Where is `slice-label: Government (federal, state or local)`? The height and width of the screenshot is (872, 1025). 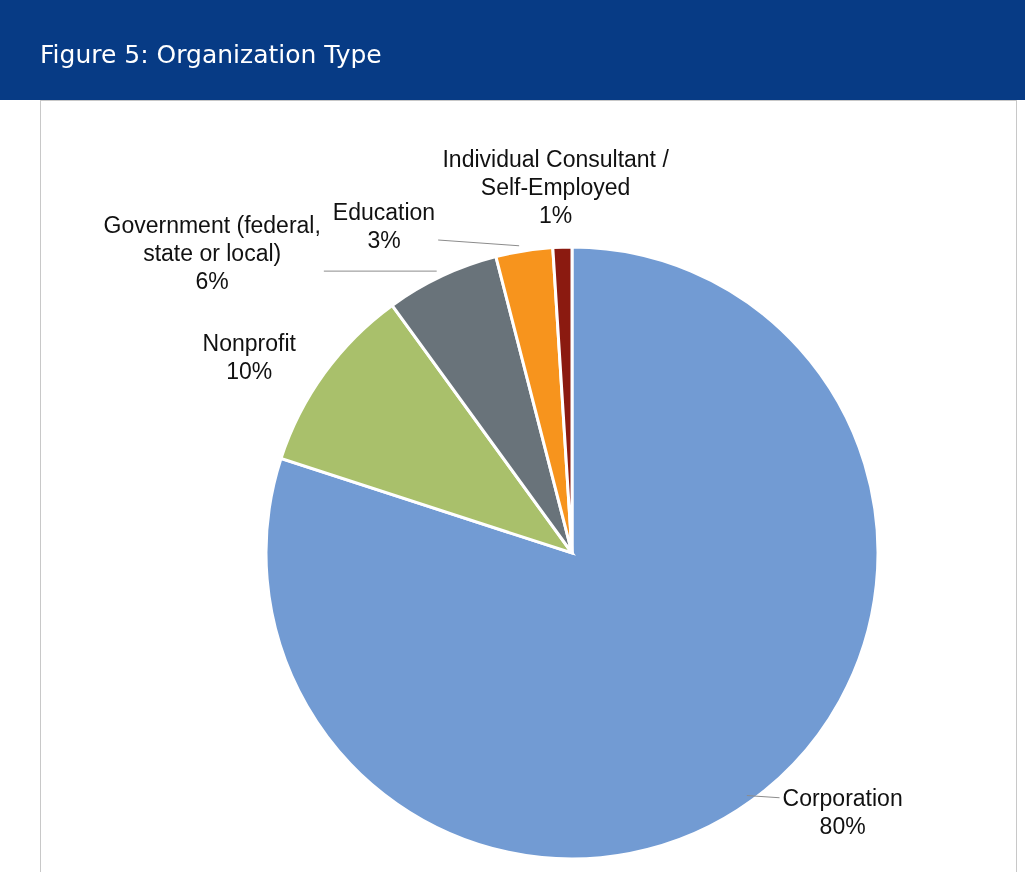 slice-label: Government (federal, state or local) is located at coordinates (212, 239).